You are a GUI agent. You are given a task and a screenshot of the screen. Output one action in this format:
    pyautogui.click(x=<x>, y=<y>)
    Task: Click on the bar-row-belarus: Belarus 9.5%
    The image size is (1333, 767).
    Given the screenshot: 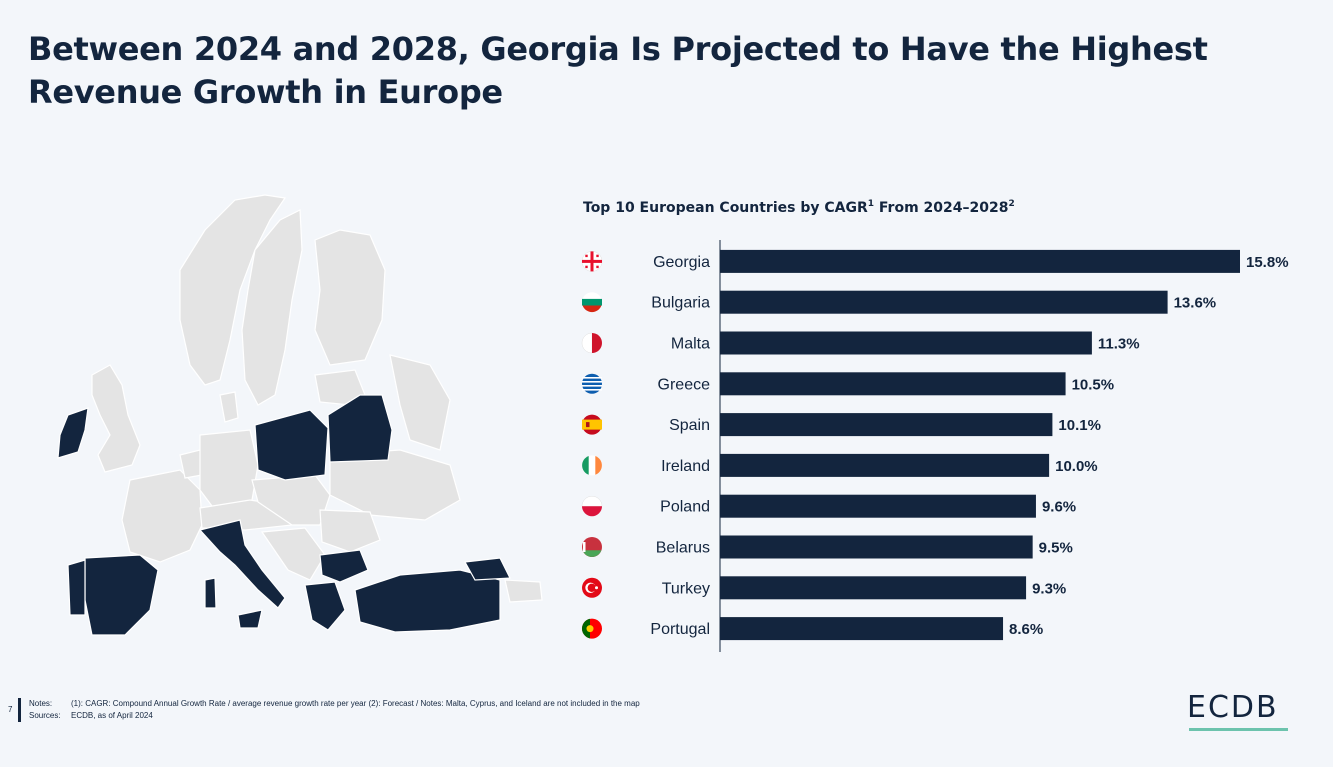 What is the action you would take?
    pyautogui.click(x=827, y=547)
    